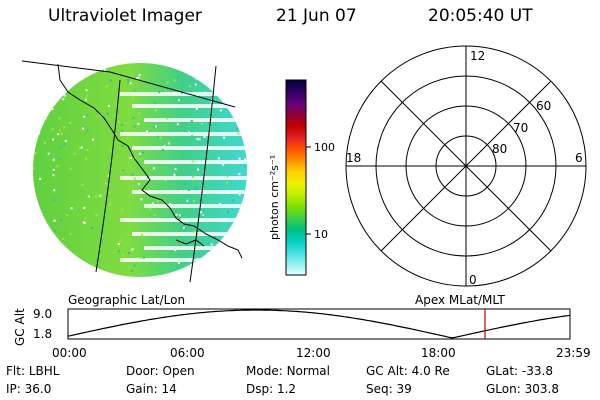  What do you see at coordinates (69, 353) in the screenshot?
I see `time-tick: 00:00` at bounding box center [69, 353].